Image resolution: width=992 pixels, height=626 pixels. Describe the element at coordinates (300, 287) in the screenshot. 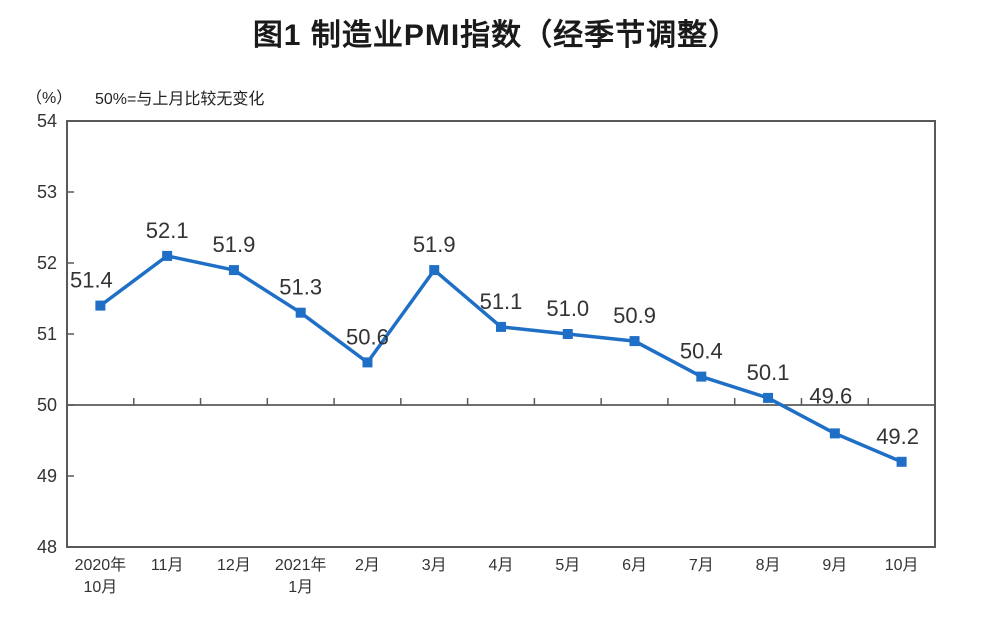

I see `data-label: 51.3` at that location.